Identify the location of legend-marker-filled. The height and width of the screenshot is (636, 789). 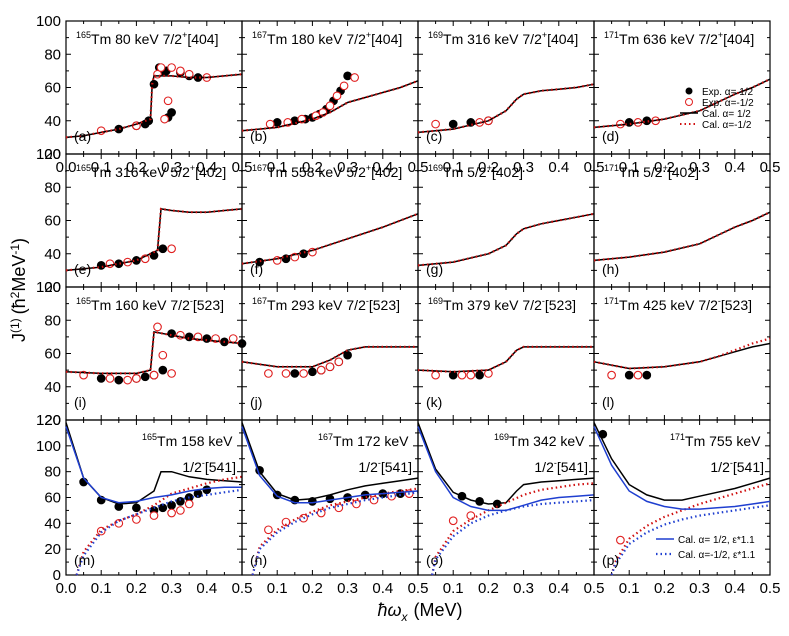
(689, 91).